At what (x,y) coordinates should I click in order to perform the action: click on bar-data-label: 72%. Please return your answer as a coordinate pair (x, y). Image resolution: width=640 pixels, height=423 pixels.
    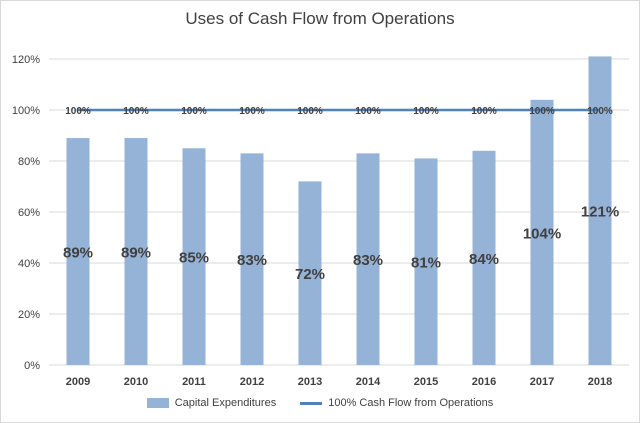
    Looking at the image, I should click on (310, 274).